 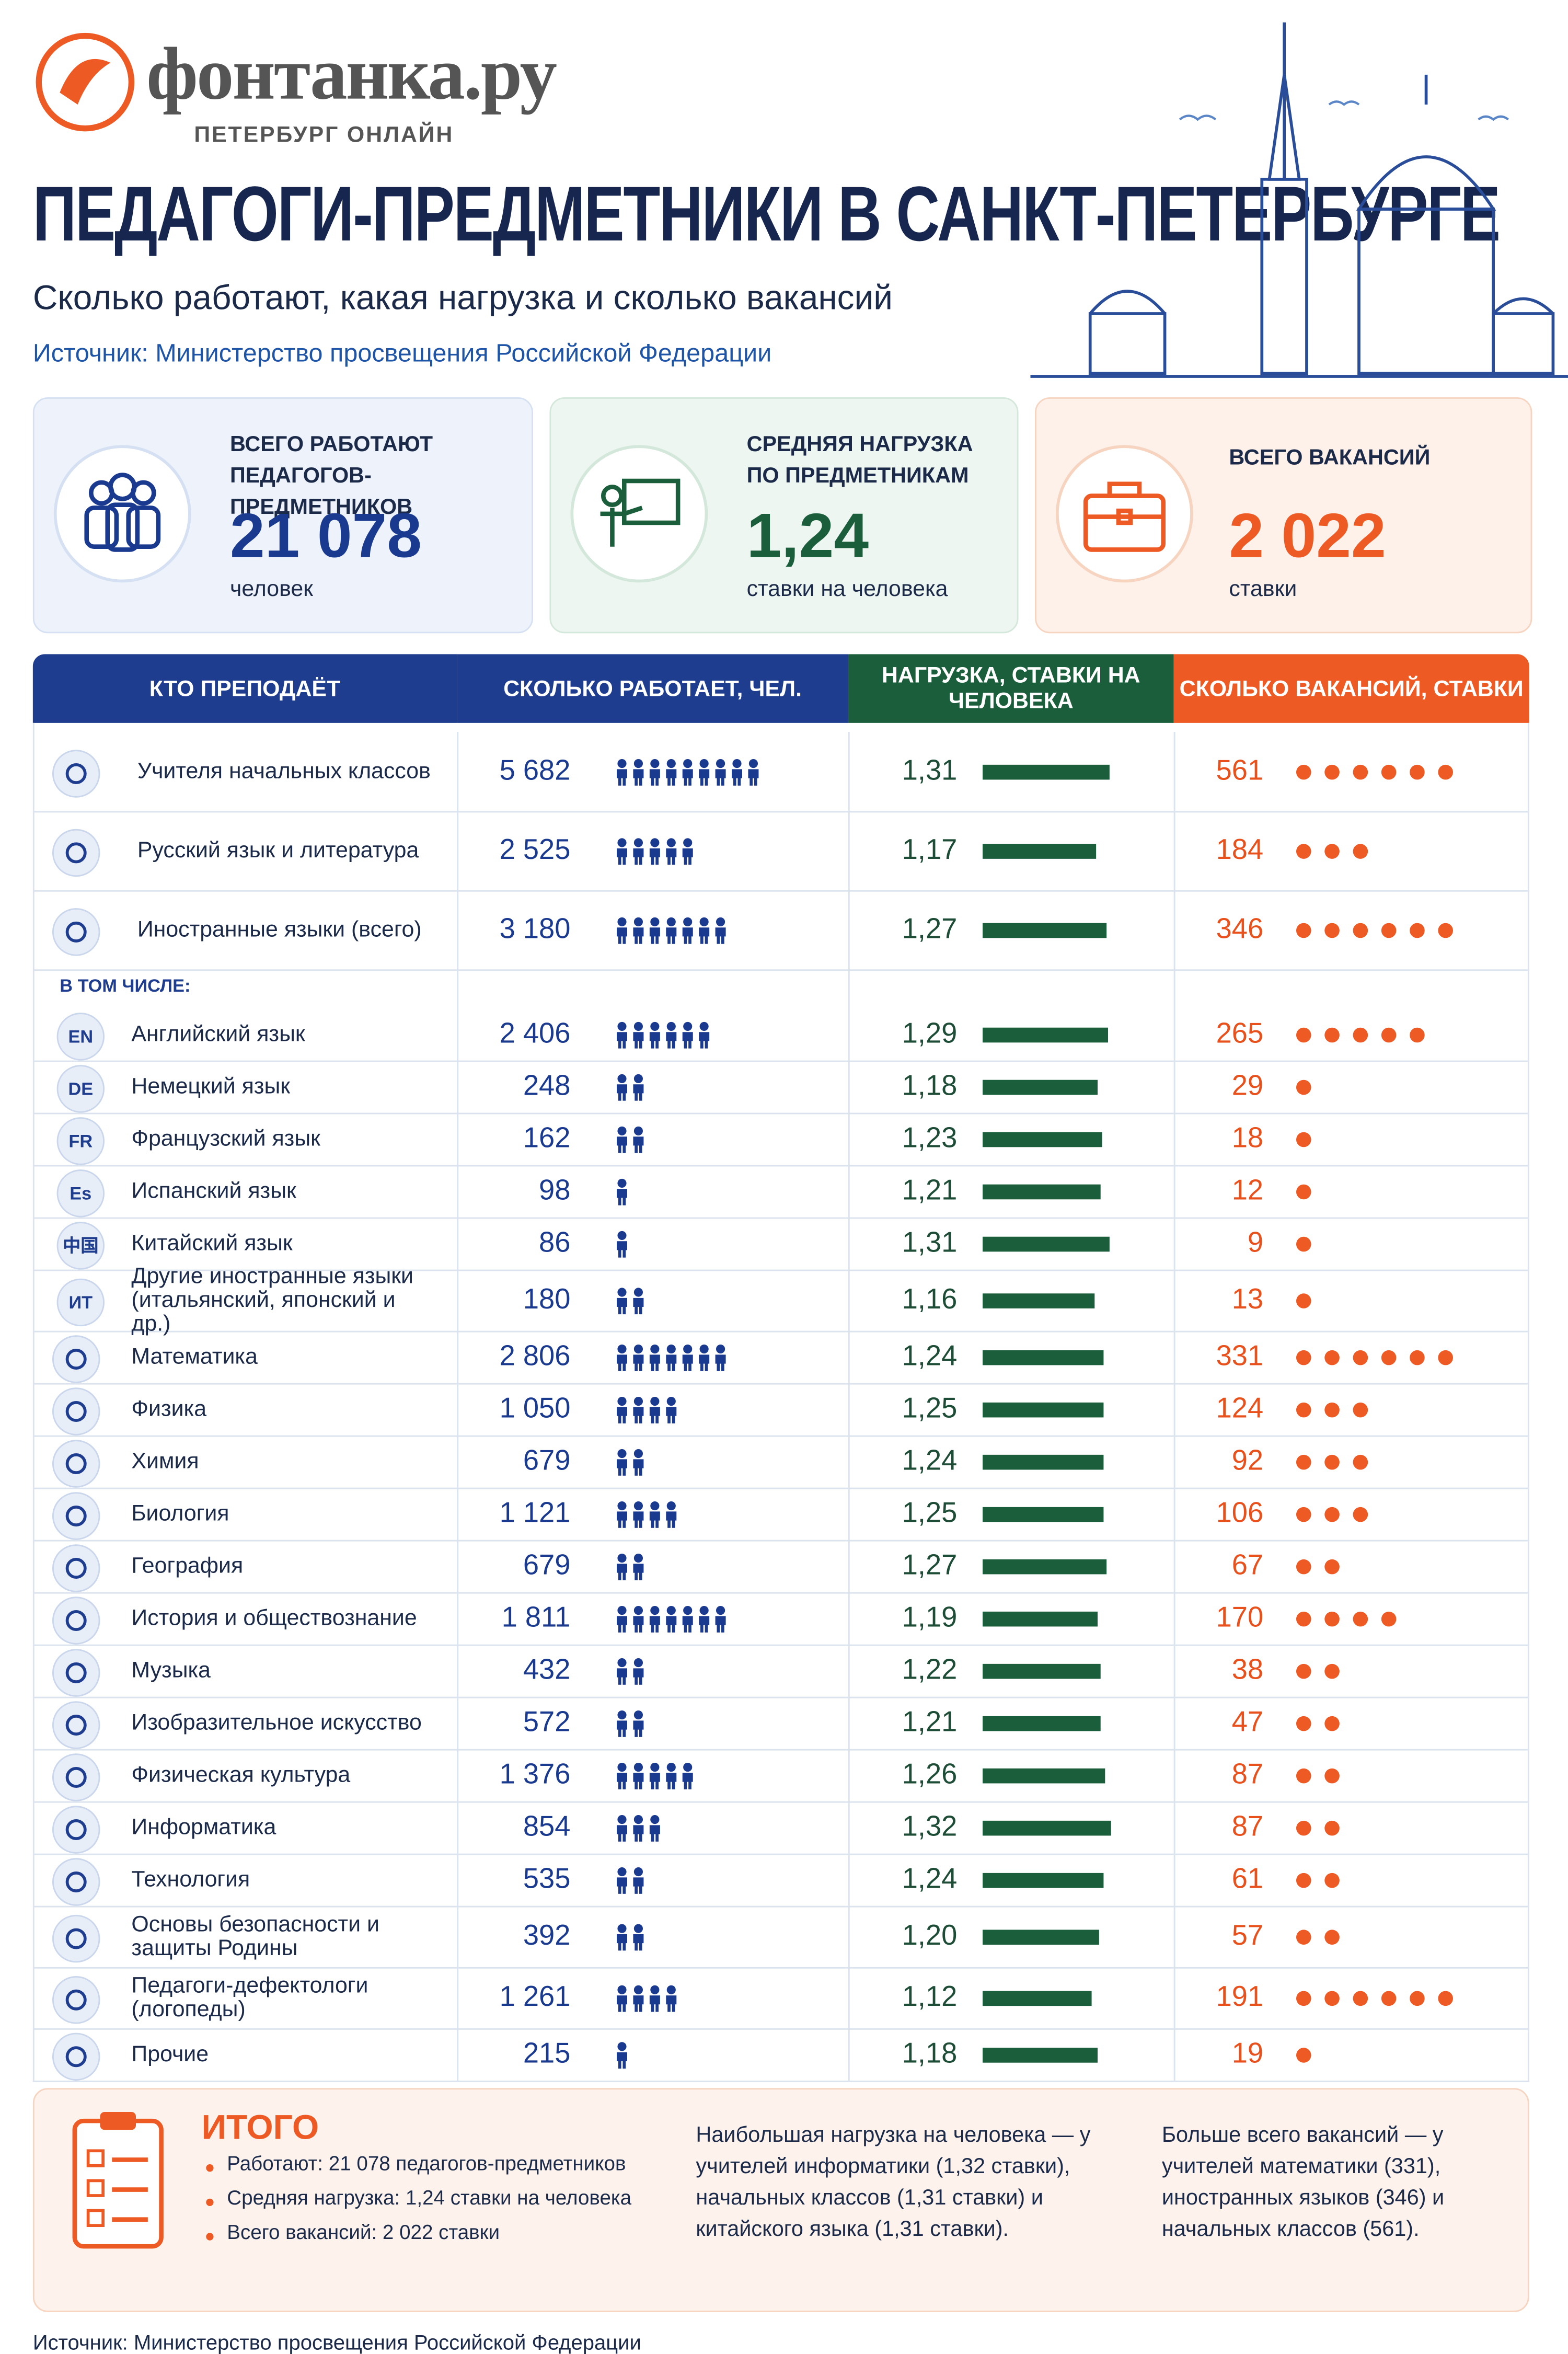 What do you see at coordinates (930, 1827) in the screenshot?
I see `load-value: 1,32` at bounding box center [930, 1827].